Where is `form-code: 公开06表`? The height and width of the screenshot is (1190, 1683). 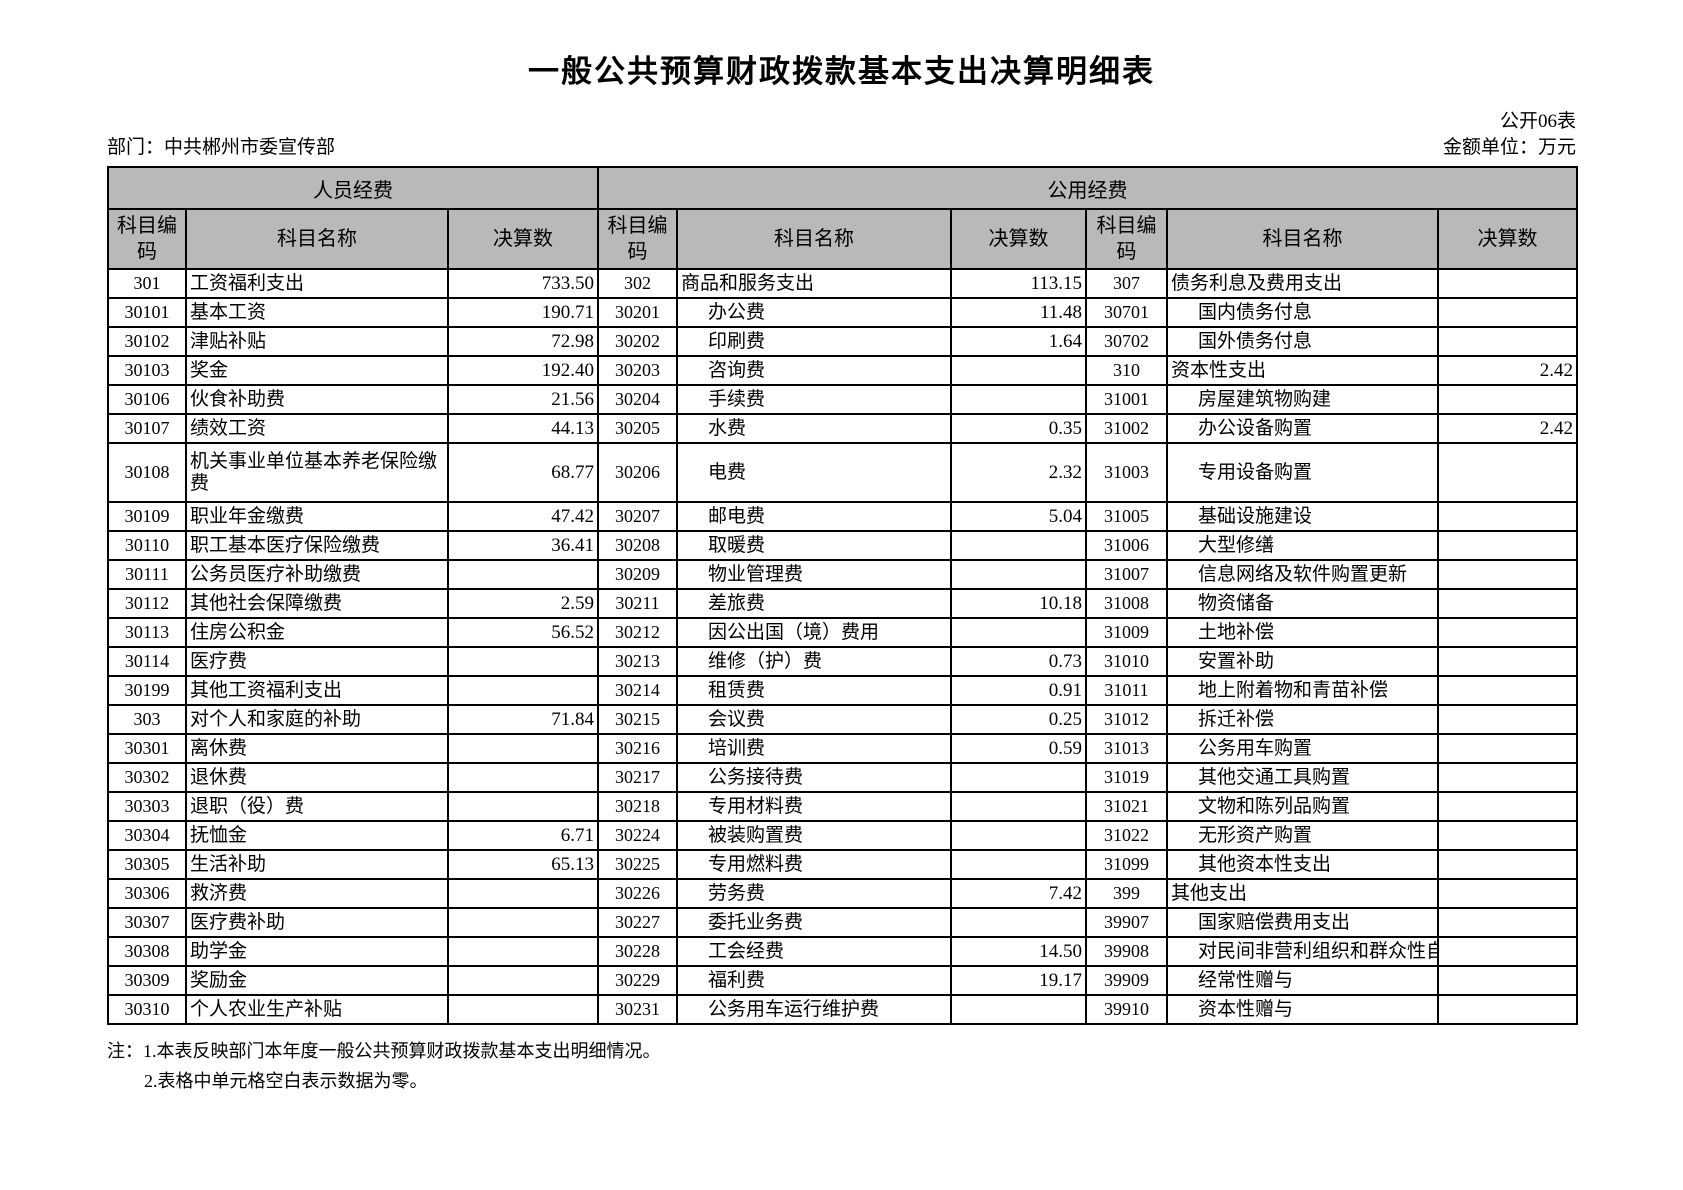 form-code: 公开06表 is located at coordinates (1537, 121).